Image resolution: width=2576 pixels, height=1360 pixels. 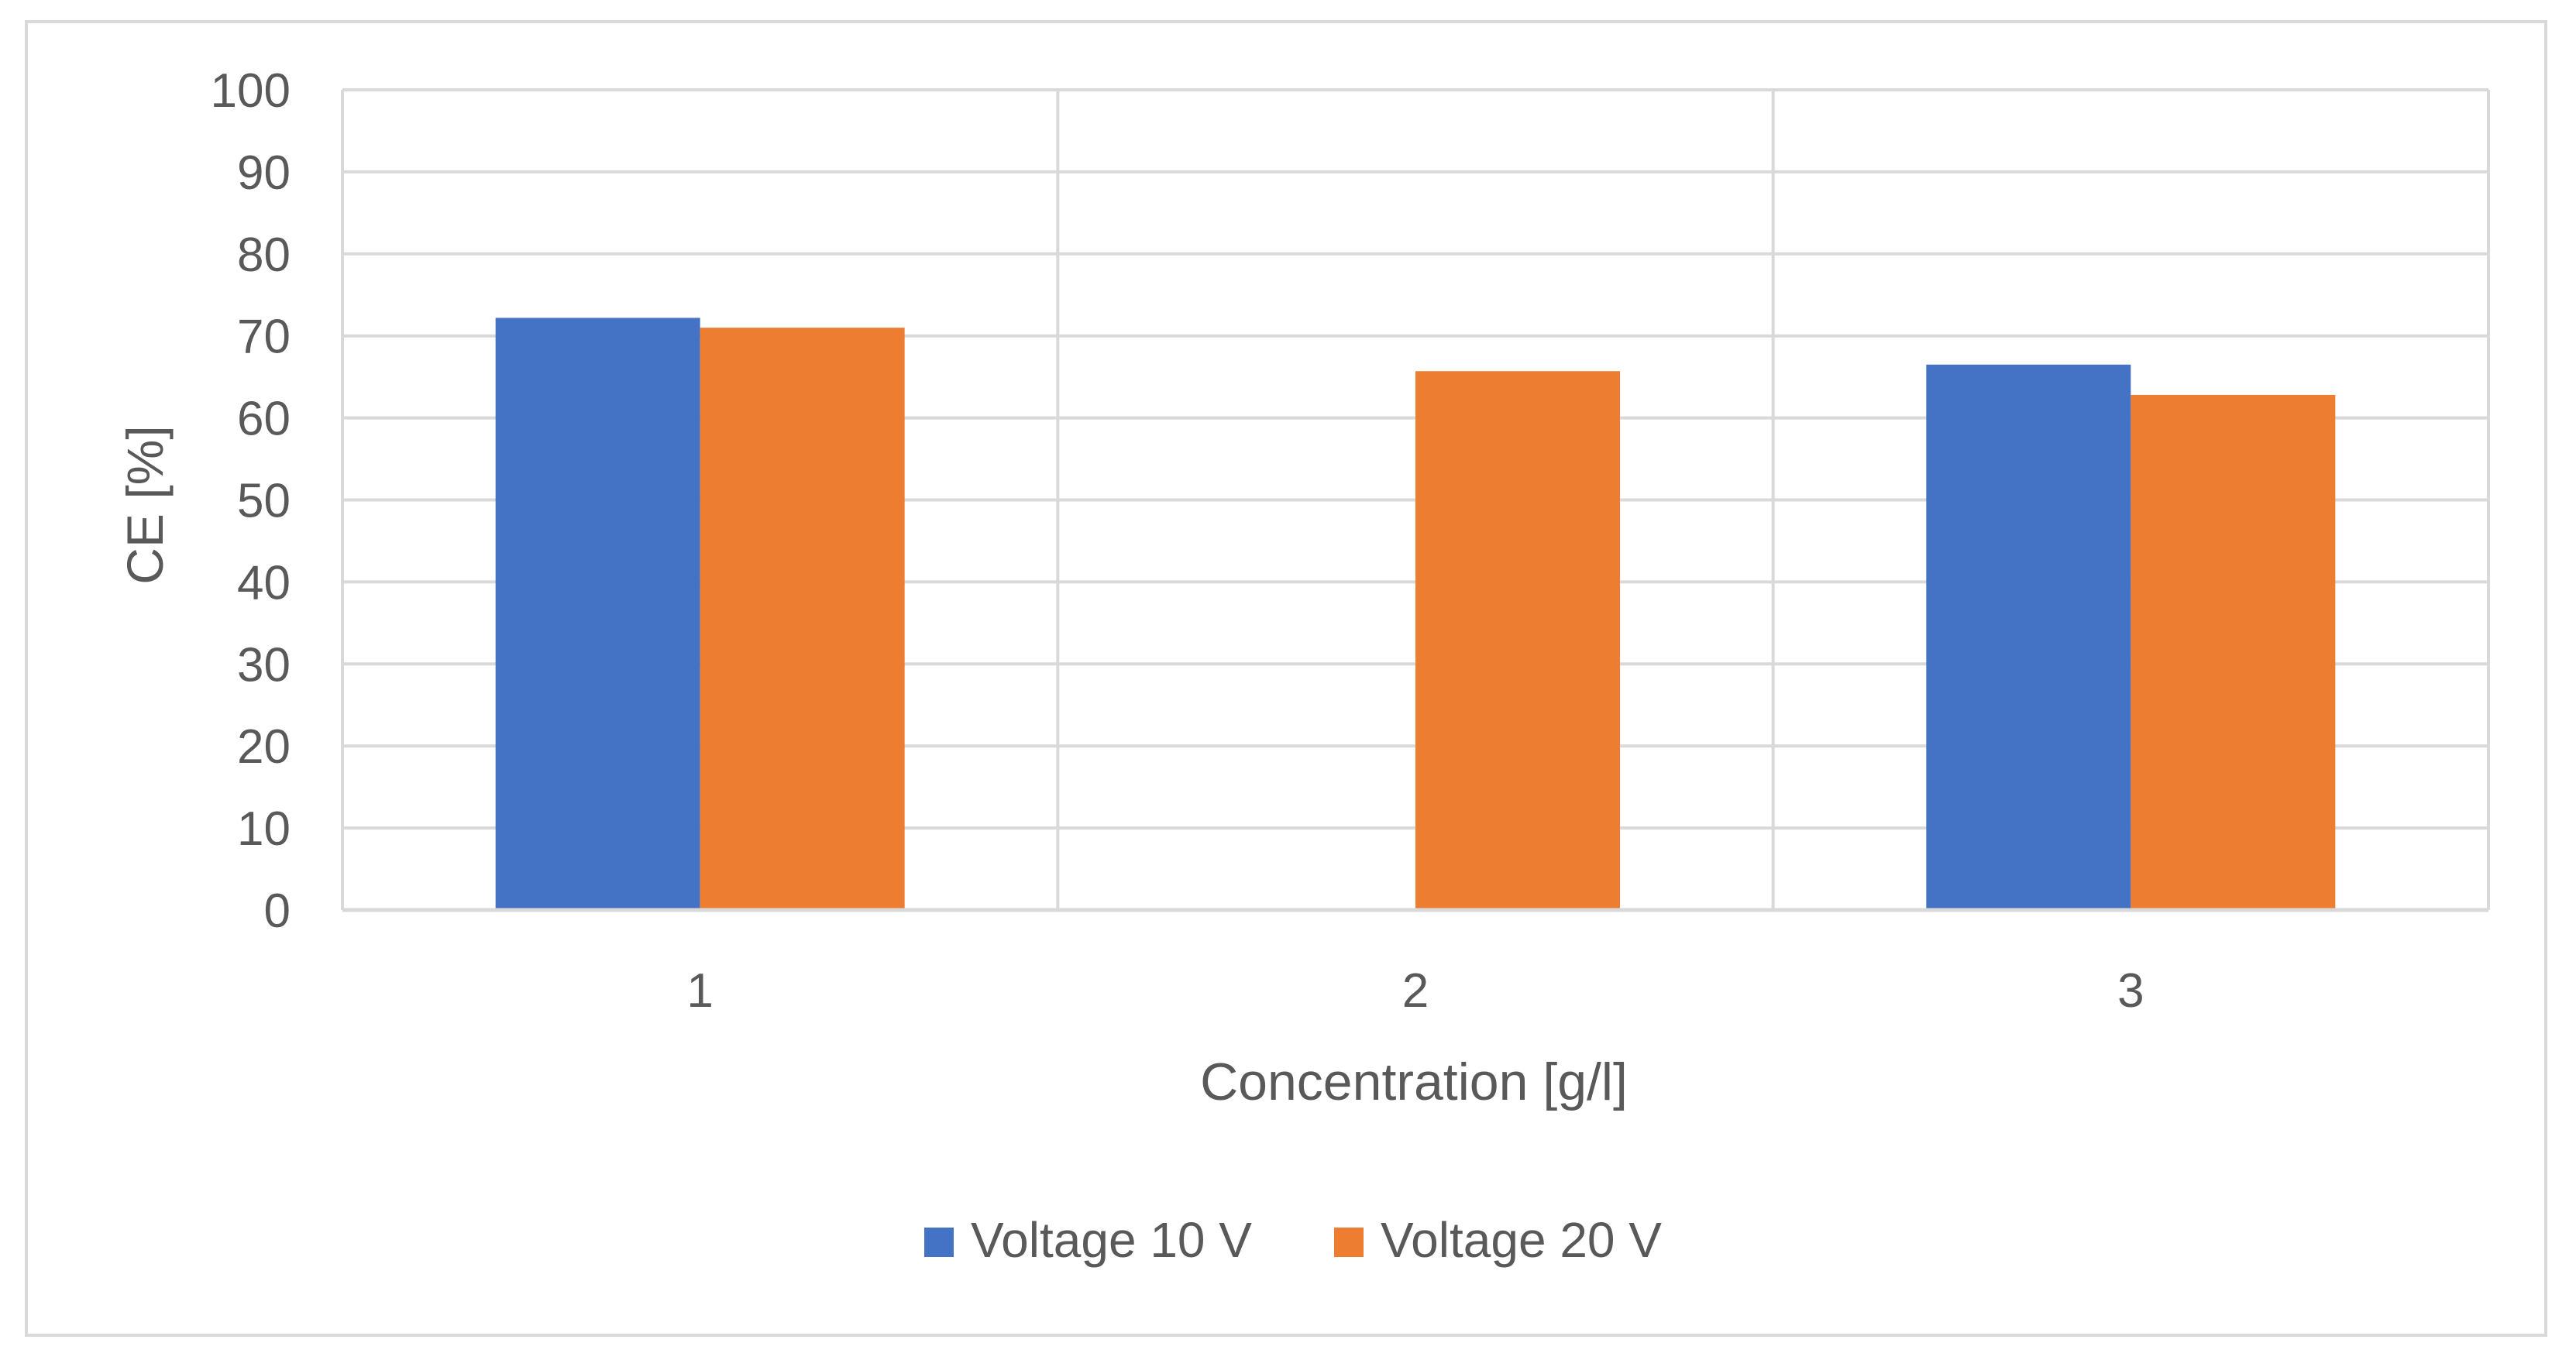 I want to click on x-tick-label: 3, so click(x=2130, y=991).